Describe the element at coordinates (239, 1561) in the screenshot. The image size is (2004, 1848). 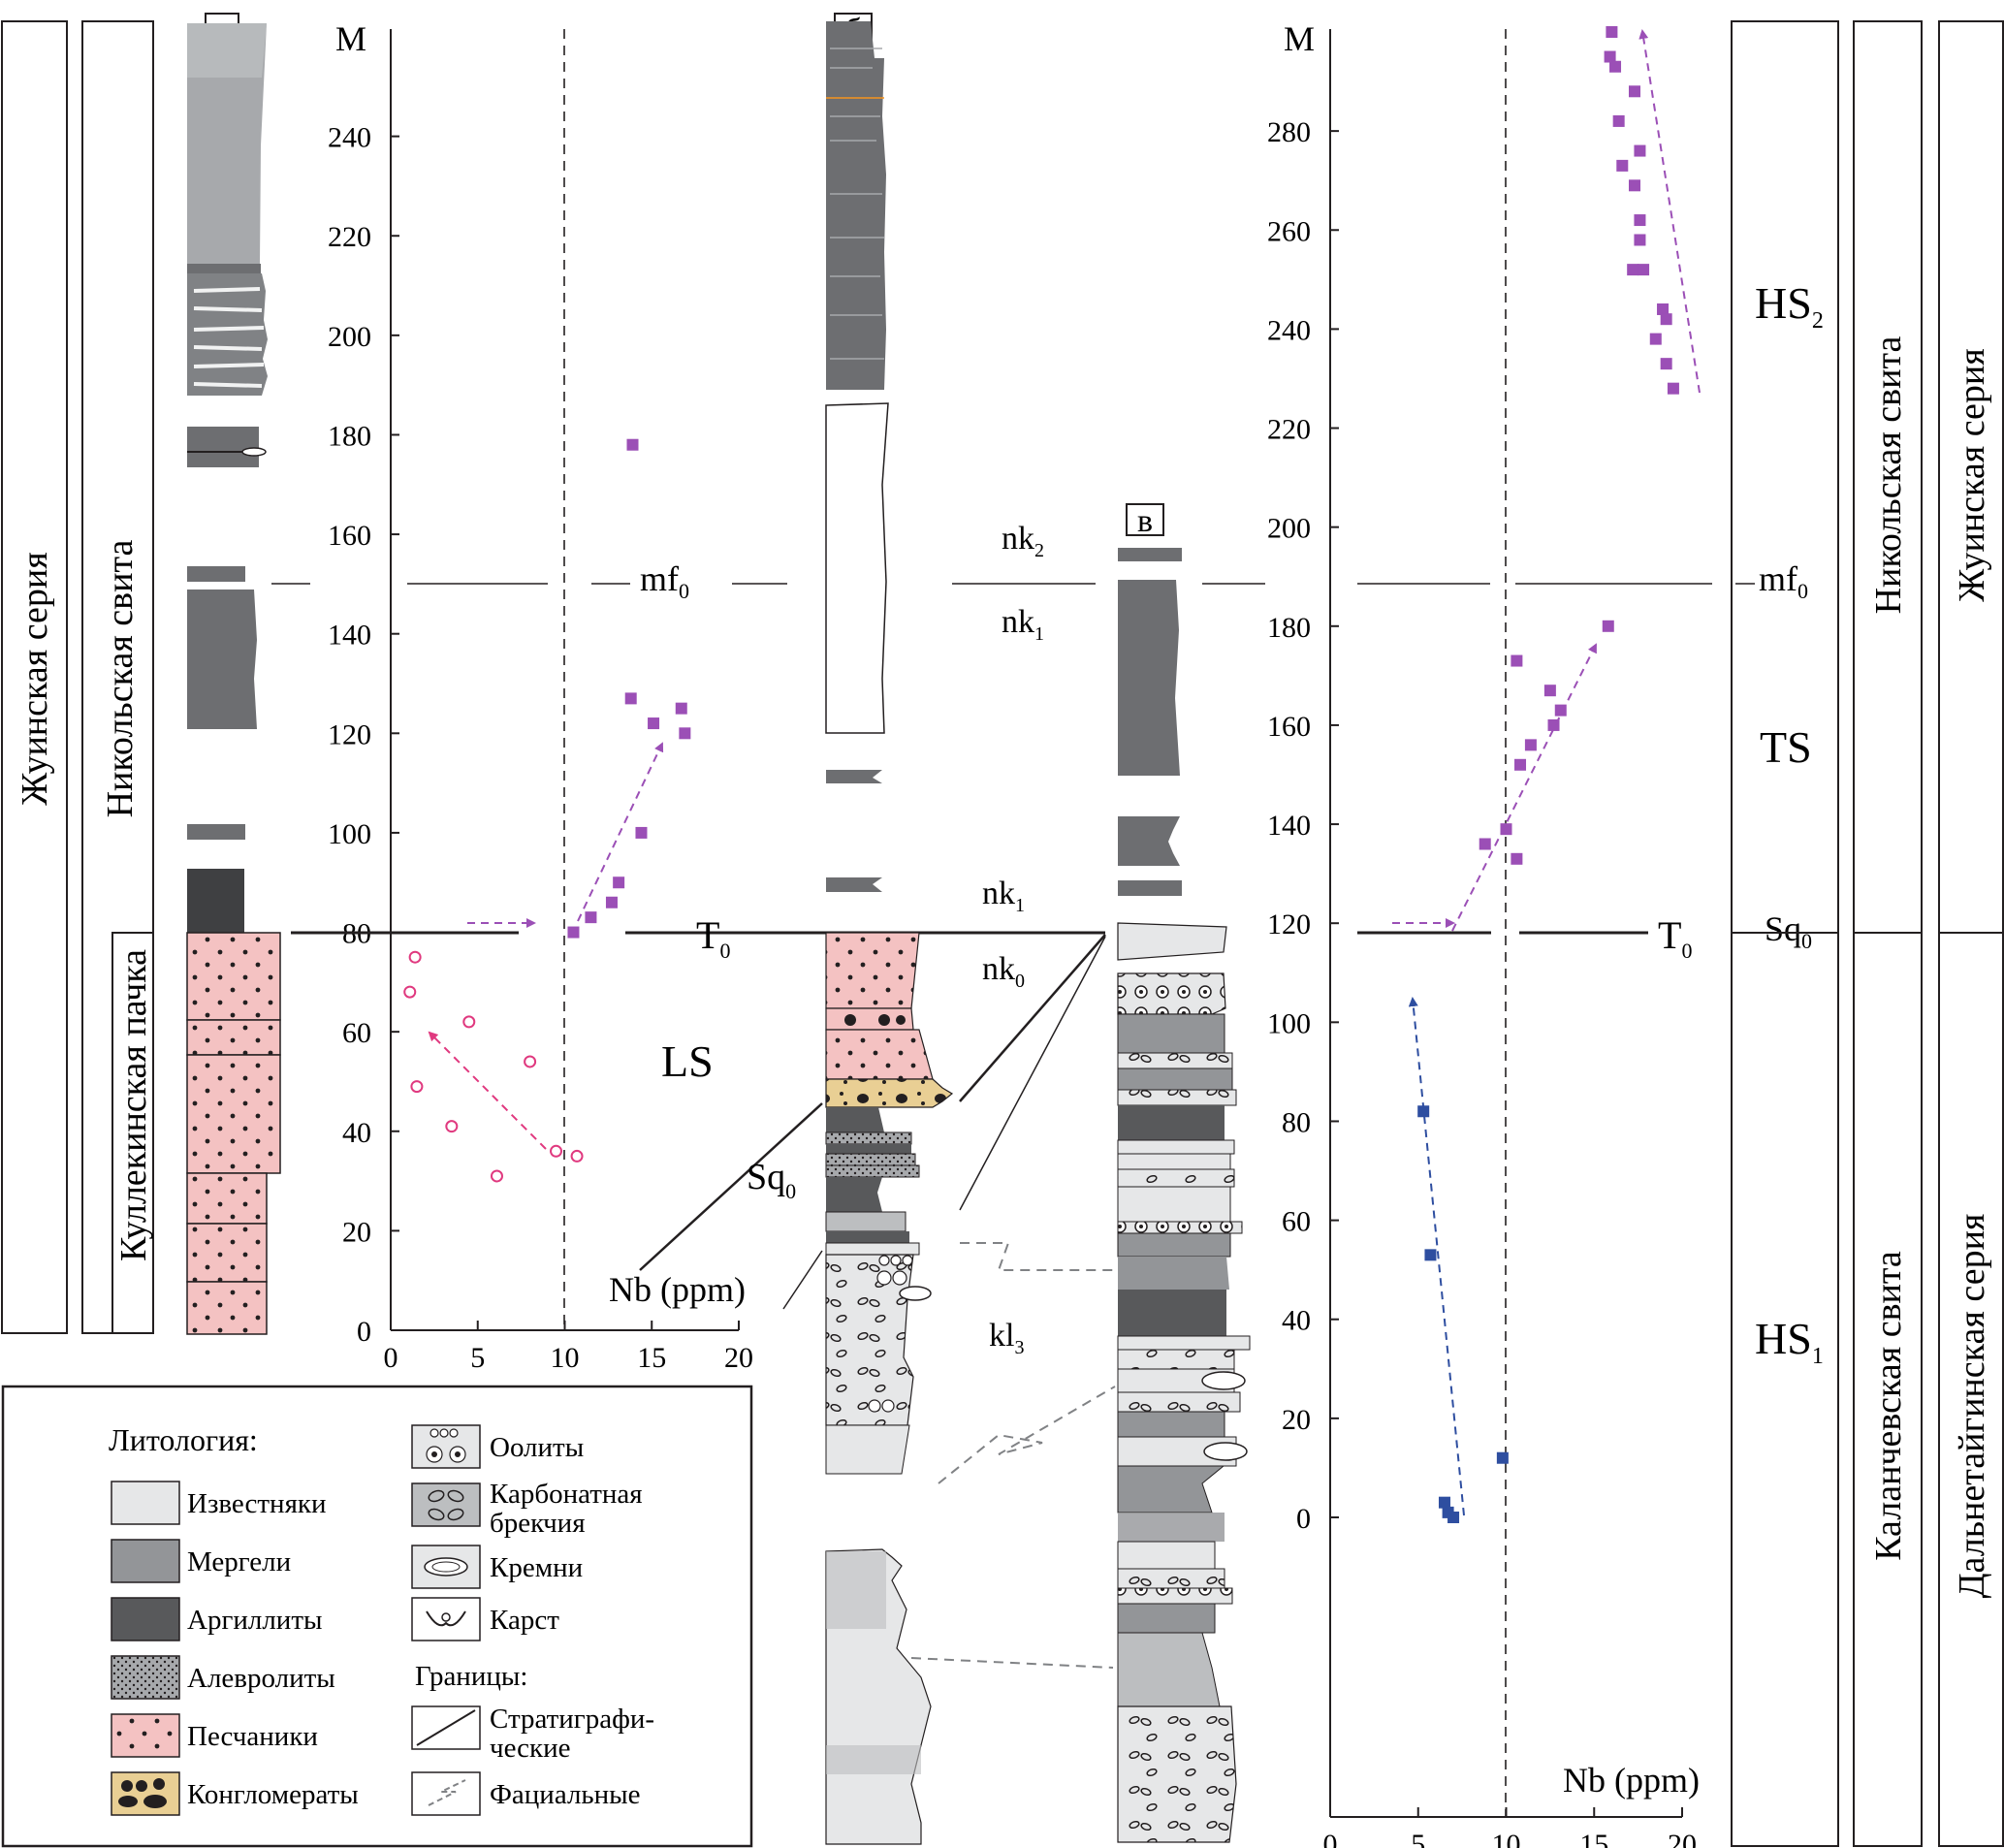
I see `legend-marl: Мергели` at that location.